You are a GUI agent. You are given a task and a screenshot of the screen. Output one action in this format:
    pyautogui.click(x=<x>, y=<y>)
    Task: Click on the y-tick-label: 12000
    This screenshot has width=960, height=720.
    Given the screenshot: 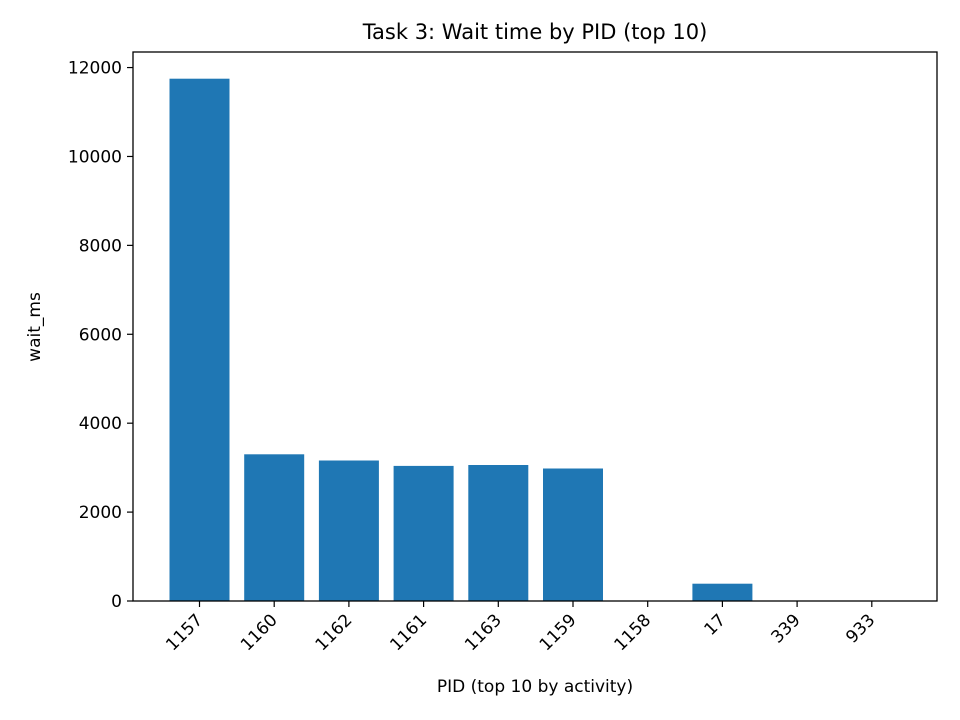 What is the action you would take?
    pyautogui.click(x=95, y=69)
    